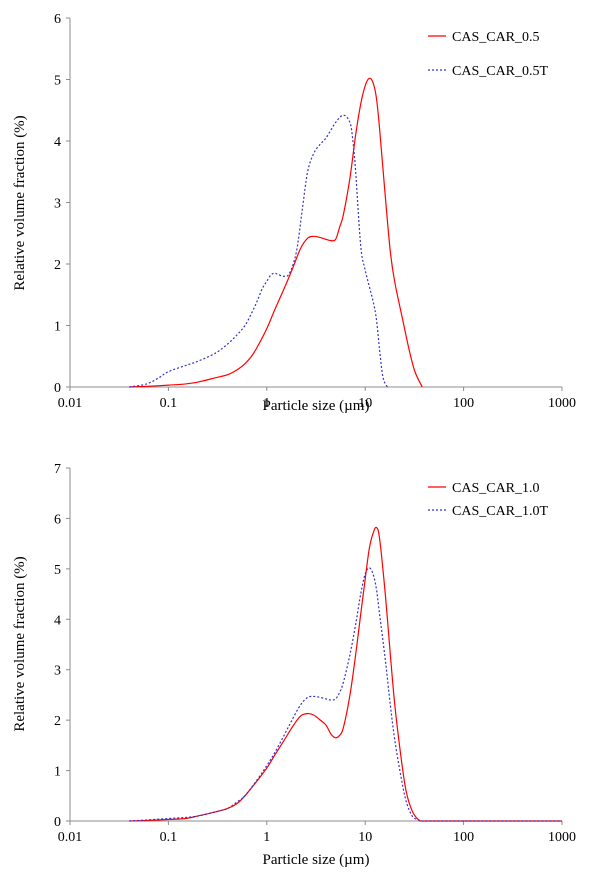 Image resolution: width=590 pixels, height=877 pixels. I want to click on legend: CAS_CAR_1.0 CAS_CAR_1.0T, so click(488, 500).